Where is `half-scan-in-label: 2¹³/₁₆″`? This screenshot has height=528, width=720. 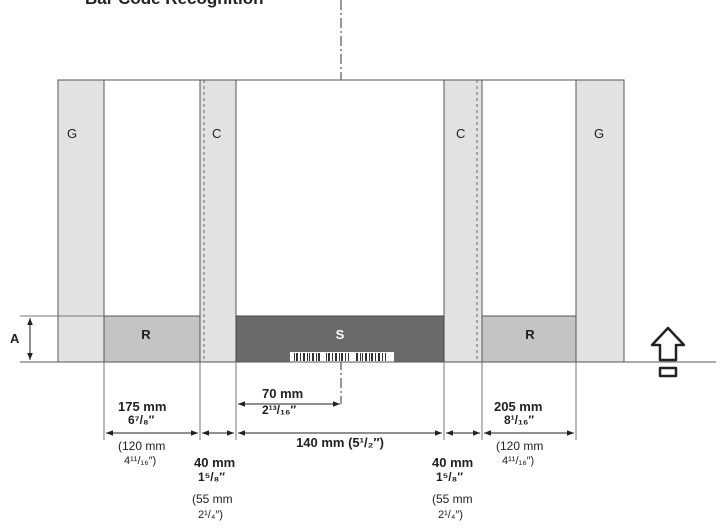
half-scan-in-label: 2¹³/₁₆″ is located at coordinates (279, 410).